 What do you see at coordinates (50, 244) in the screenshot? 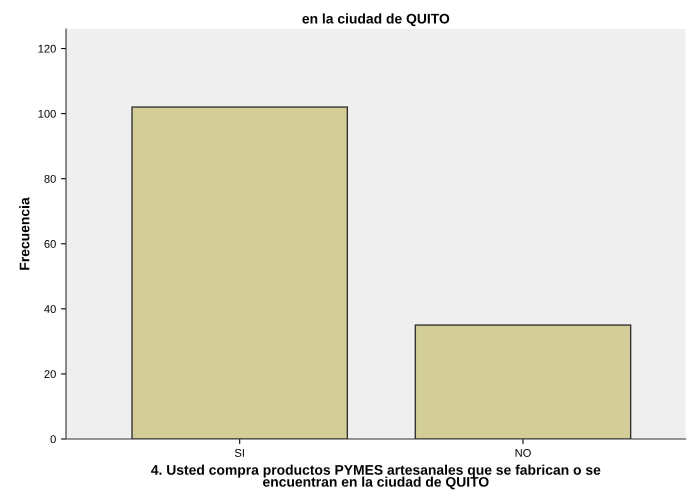
I see `y-tick-label: 60` at bounding box center [50, 244].